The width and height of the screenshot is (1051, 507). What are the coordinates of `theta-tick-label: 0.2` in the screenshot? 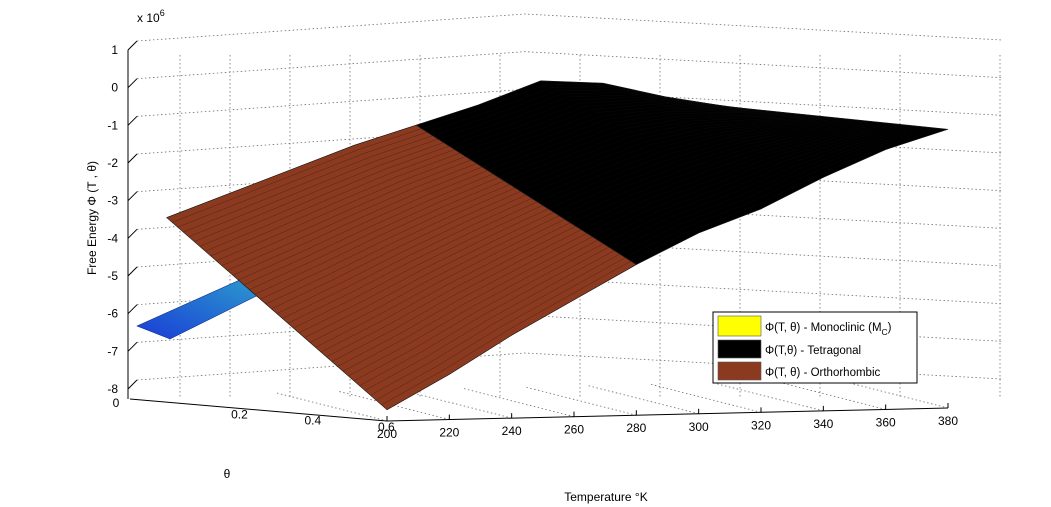 It's located at (239, 414).